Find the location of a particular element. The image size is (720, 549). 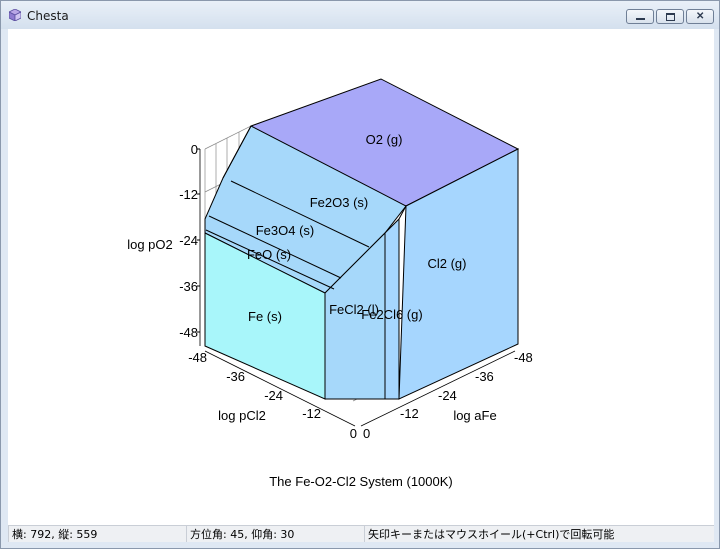

aFe-tick-0: -48 is located at coordinates (523, 357).